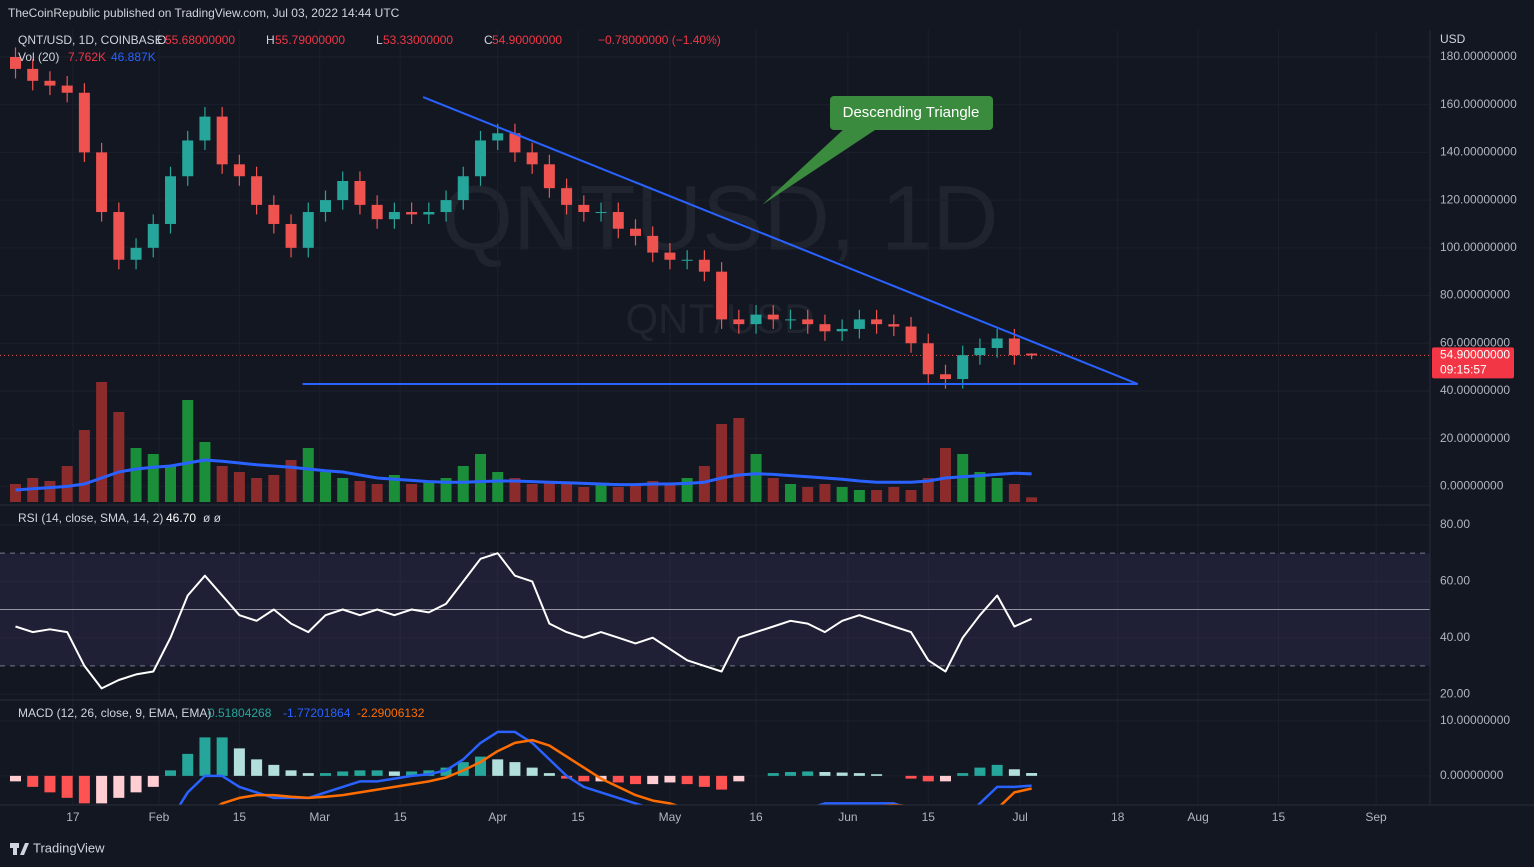 The height and width of the screenshot is (867, 1534). I want to click on symbol-title: QNT/USD, 1D, COINBASE, so click(90, 40).